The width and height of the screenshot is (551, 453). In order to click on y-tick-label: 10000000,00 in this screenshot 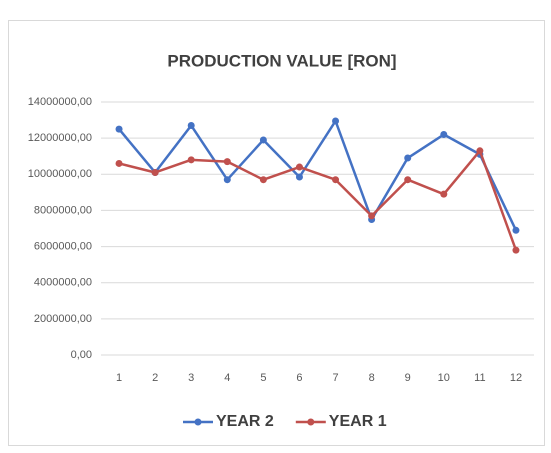, I will do `click(60, 174)`.